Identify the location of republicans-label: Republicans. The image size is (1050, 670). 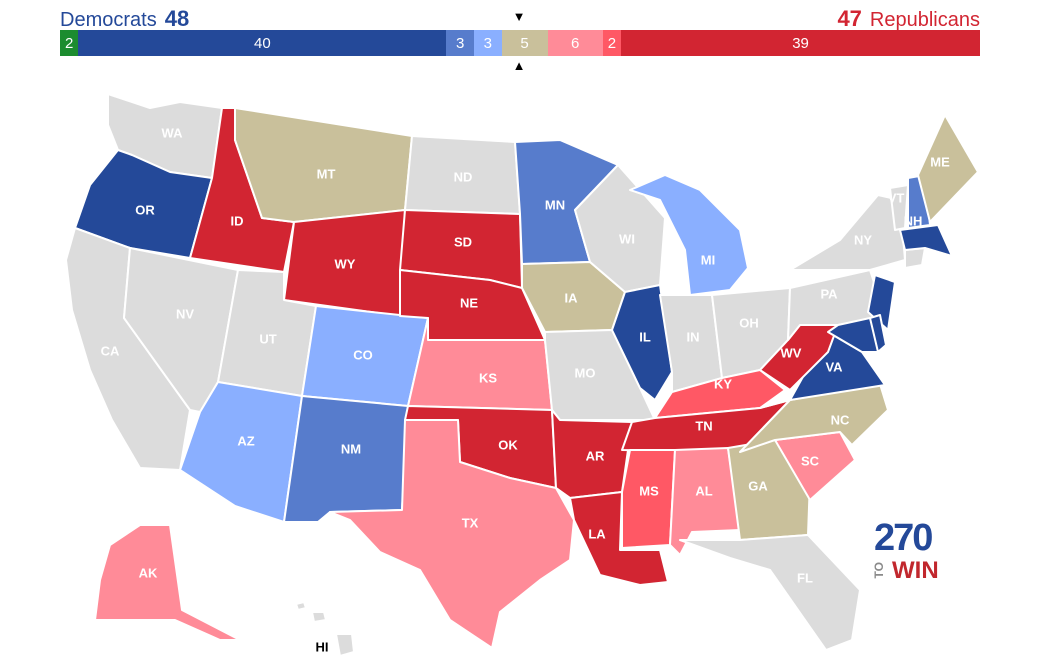
(924, 20).